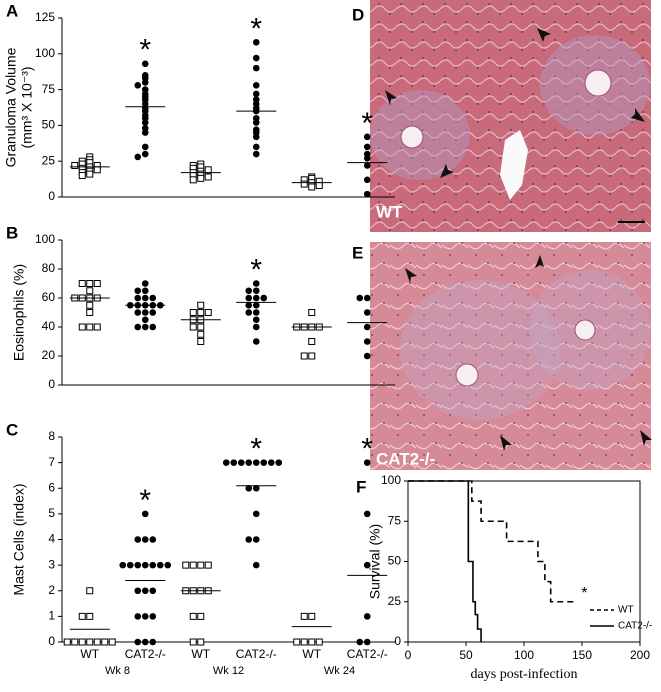  I want to click on x-tick-label: WT, so click(200, 654).